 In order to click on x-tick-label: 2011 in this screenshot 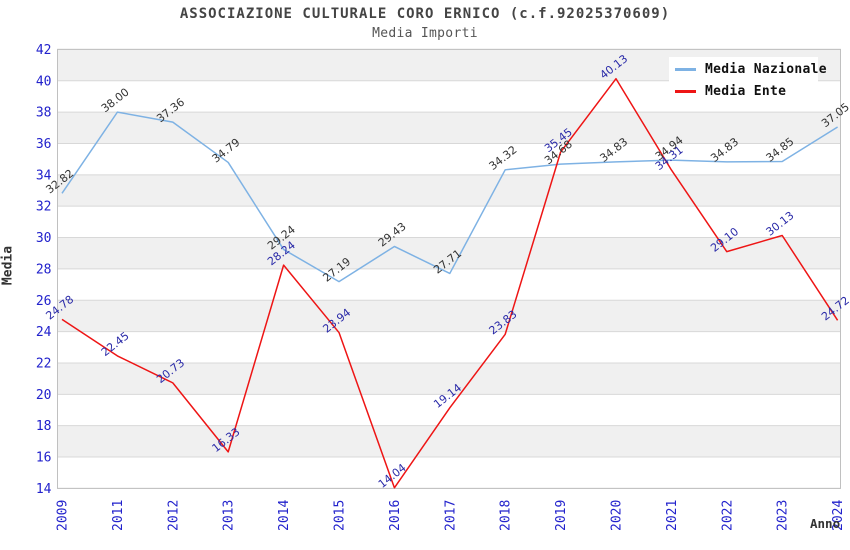, I will do `click(118, 515)`.